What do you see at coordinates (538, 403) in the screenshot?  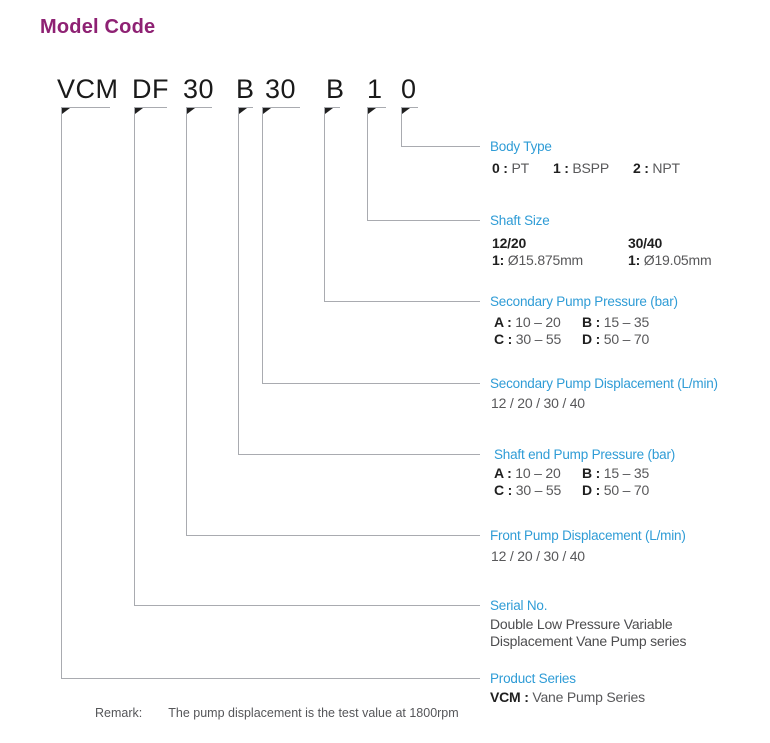 I see `secondary-displacement-values: 12 / 20 / 30 / 40` at bounding box center [538, 403].